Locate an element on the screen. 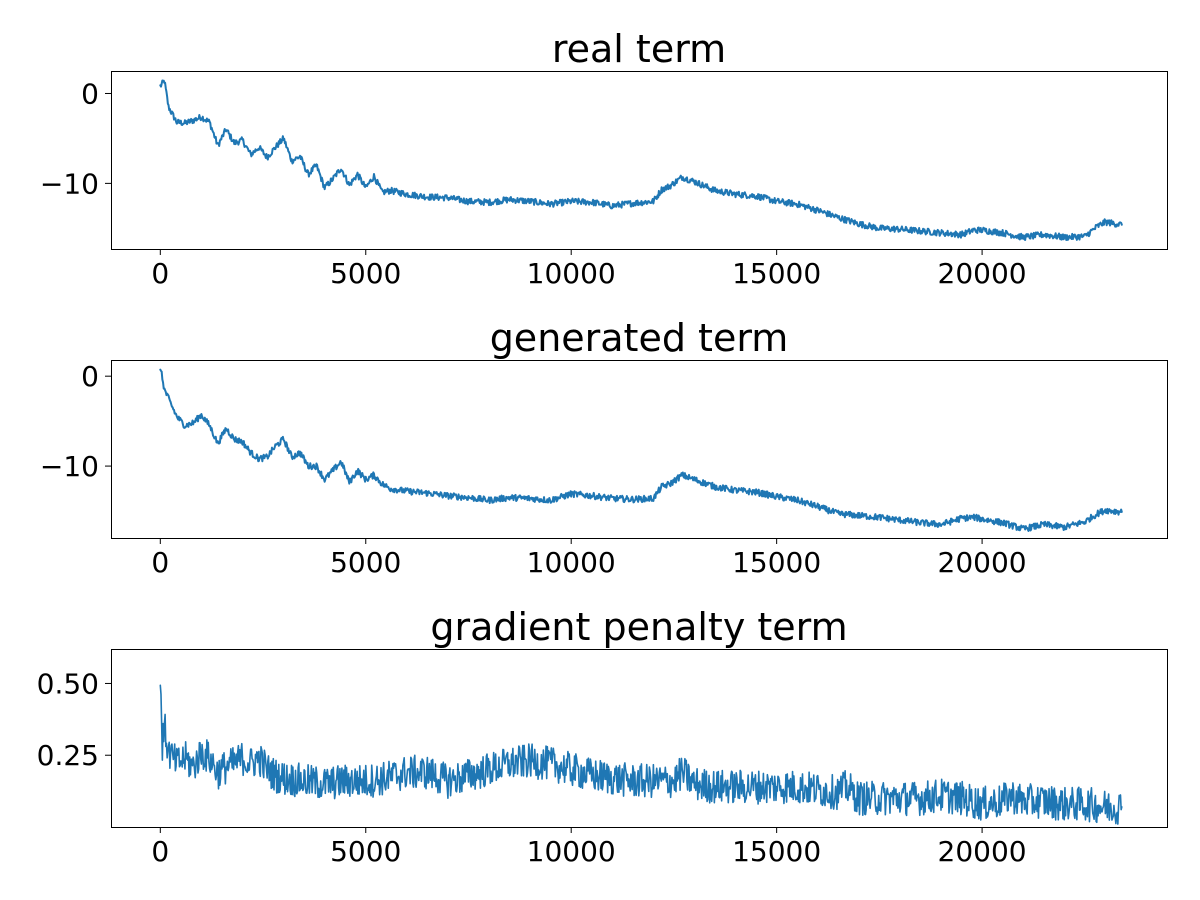 Image resolution: width=1200 pixels, height=900 pixels. subplot-title: gradient penalty term is located at coordinates (638, 627).